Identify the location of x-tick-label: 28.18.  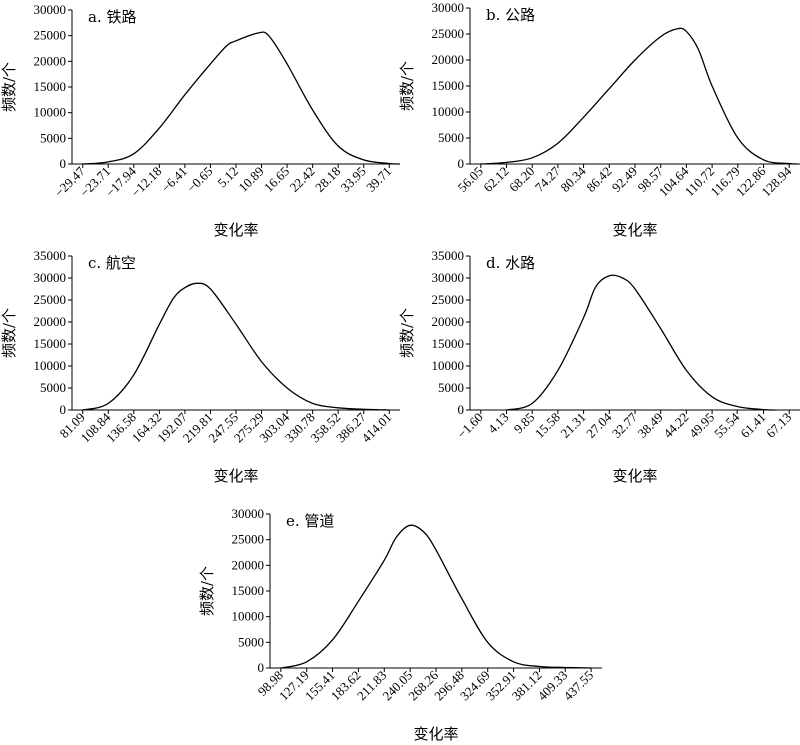
(327, 179).